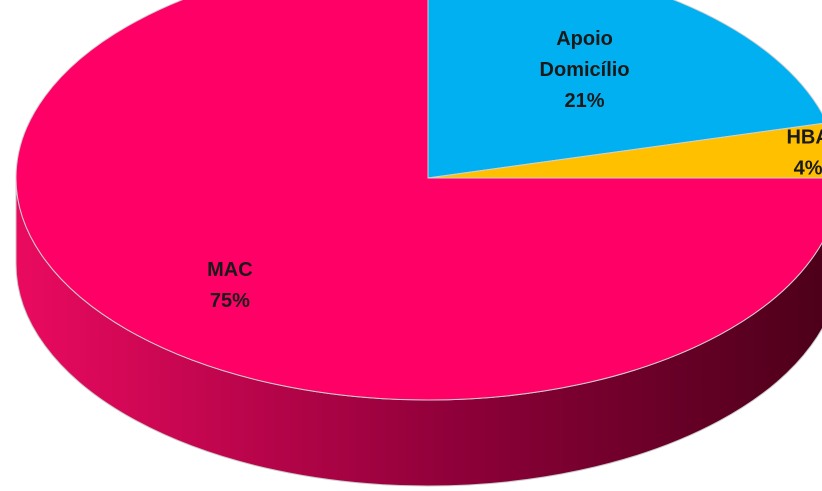 Image resolution: width=822 pixels, height=491 pixels. Describe the element at coordinates (804, 153) in the screenshot. I see `data-label-hba: HBA4%` at that location.